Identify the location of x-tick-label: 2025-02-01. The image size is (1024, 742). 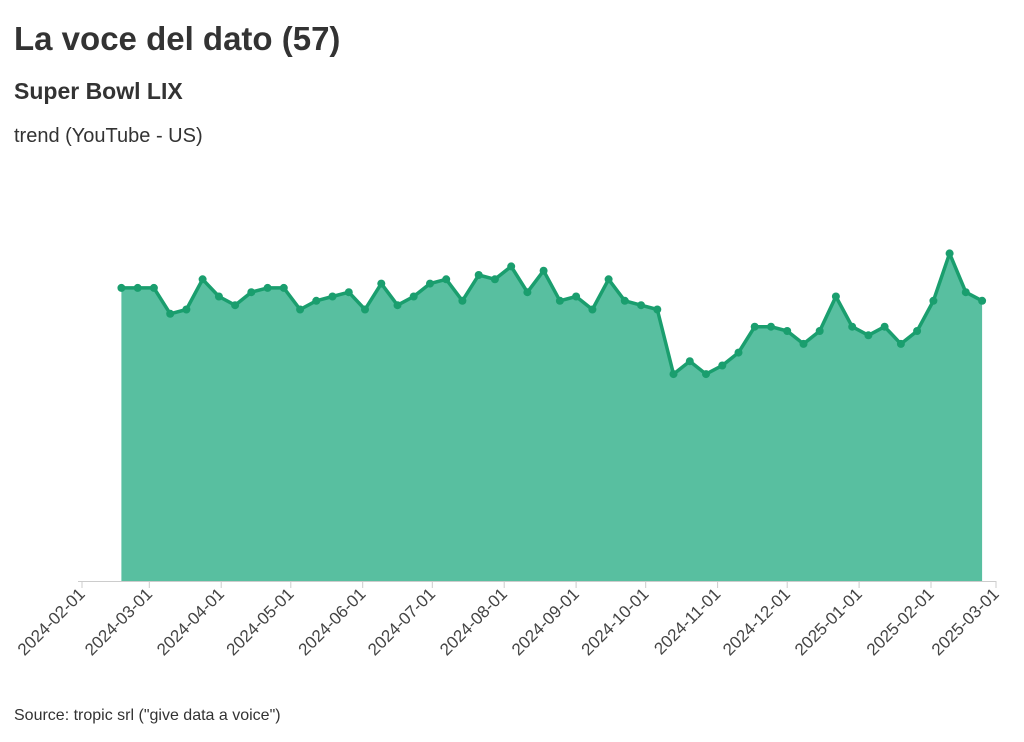
(900, 621).